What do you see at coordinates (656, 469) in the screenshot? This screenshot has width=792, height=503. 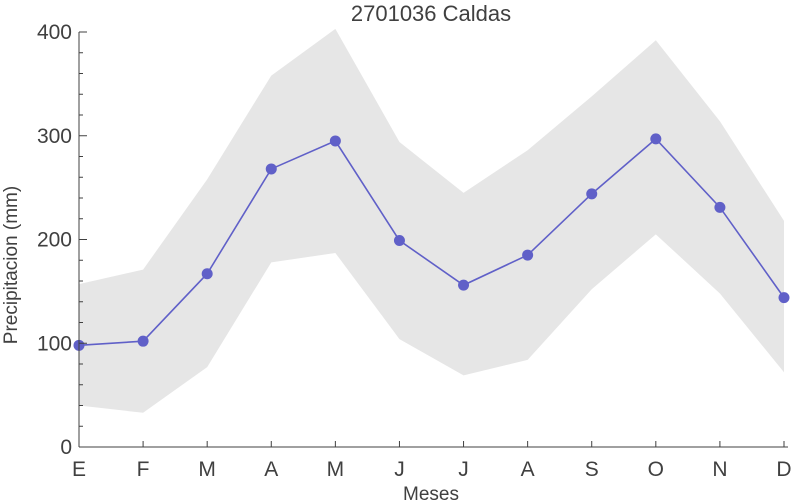 I see `x-tick-label: O` at bounding box center [656, 469].